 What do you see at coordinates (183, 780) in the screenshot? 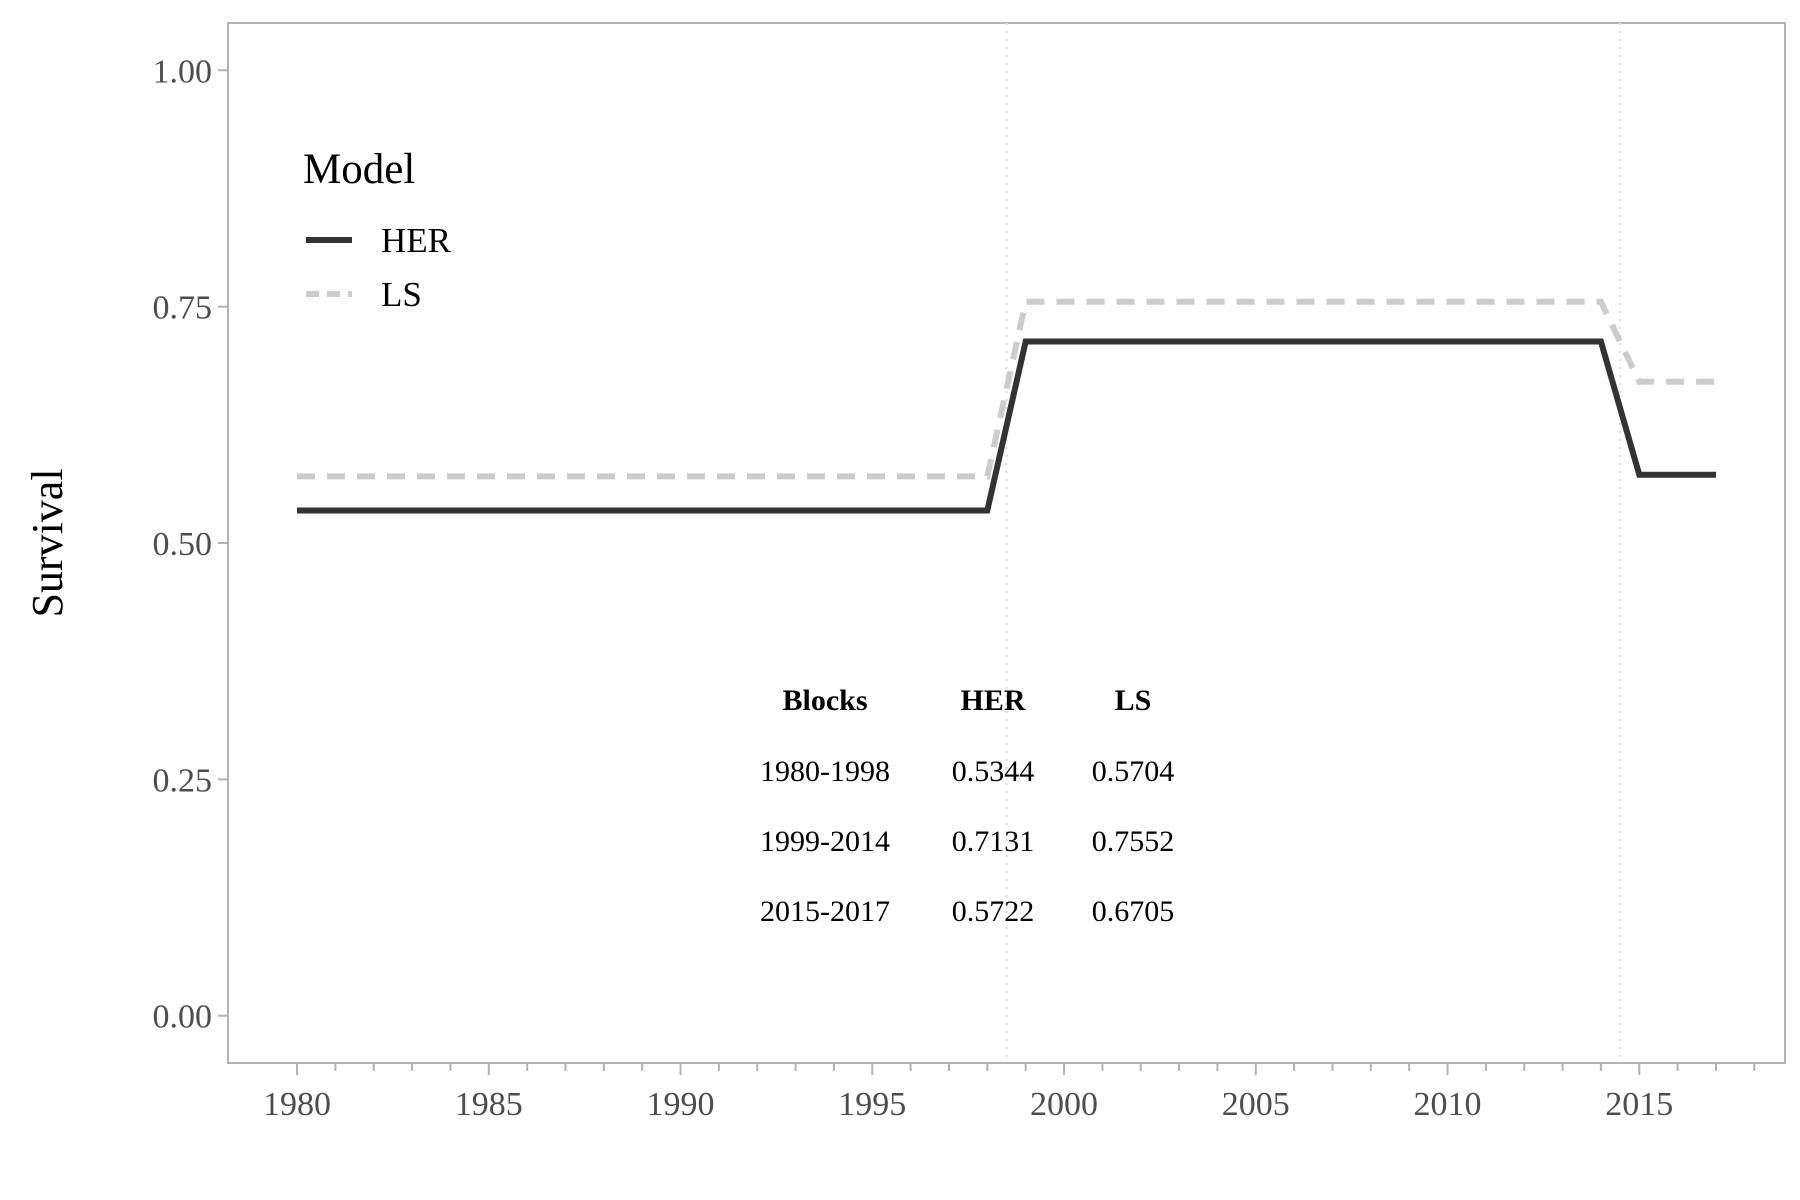
I see `y-tick-label: 0.25` at bounding box center [183, 780].